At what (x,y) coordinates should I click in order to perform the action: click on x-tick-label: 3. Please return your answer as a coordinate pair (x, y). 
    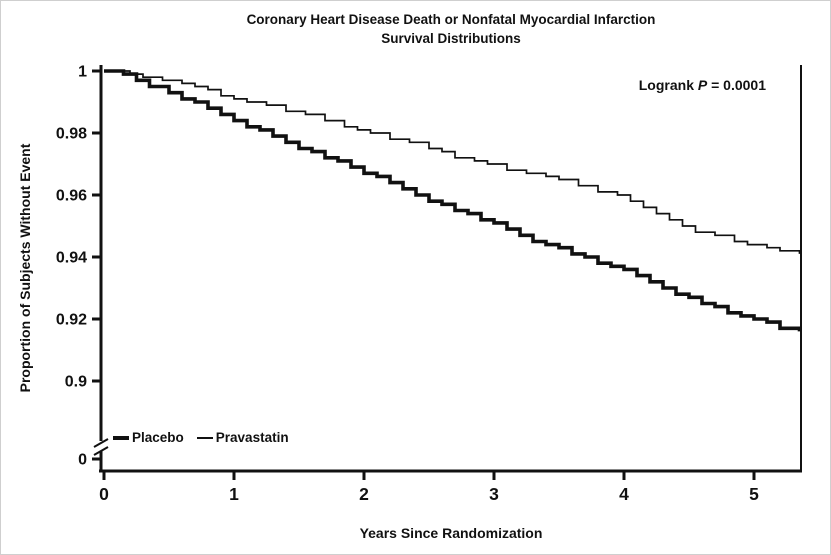
    Looking at the image, I should click on (494, 494).